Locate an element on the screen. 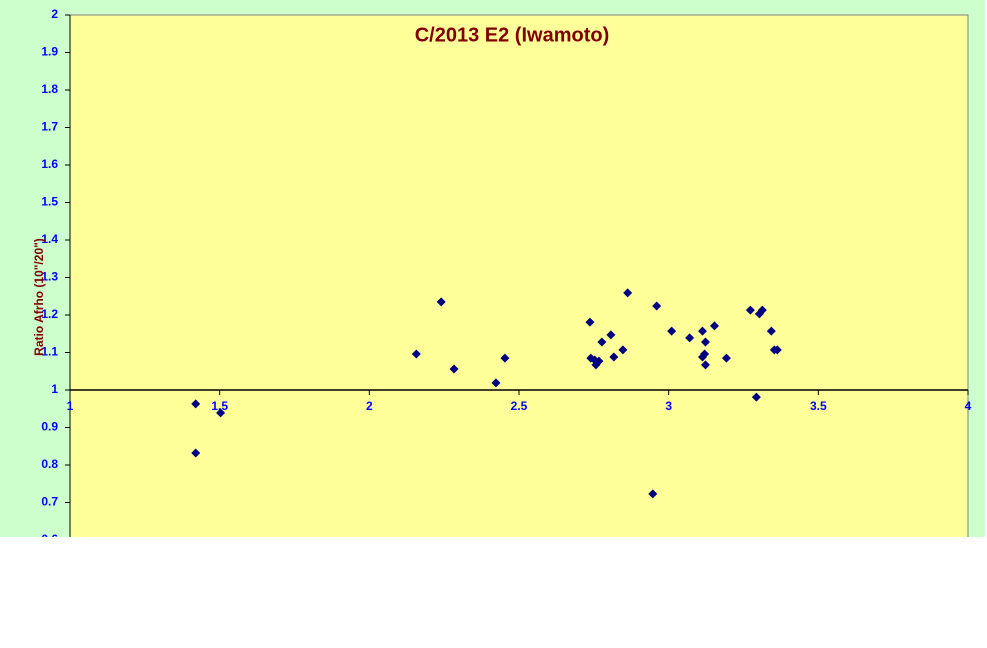 The width and height of the screenshot is (987, 648). y-tick-label: 1.4 is located at coordinates (49, 239).